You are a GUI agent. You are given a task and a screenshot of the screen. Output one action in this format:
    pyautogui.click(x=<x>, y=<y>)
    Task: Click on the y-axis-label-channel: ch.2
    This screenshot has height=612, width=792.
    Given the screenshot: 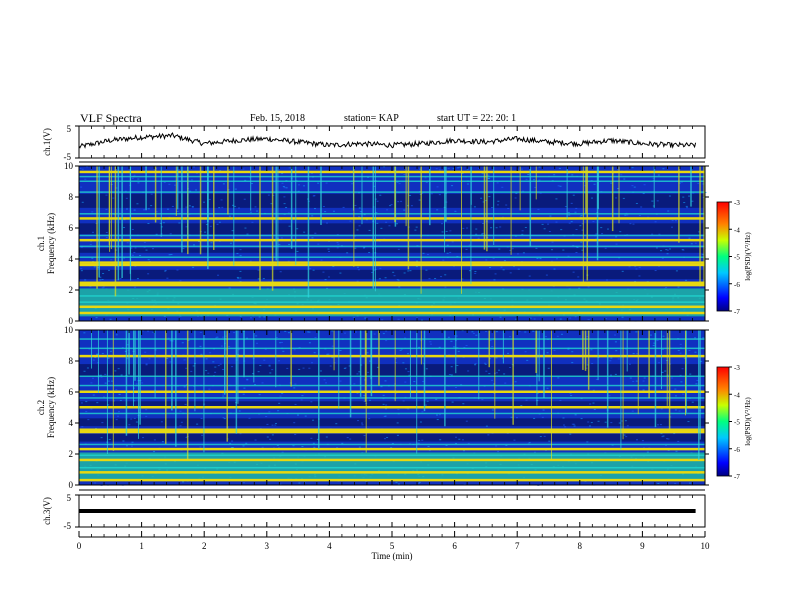 What is the action you would take?
    pyautogui.click(x=41, y=407)
    